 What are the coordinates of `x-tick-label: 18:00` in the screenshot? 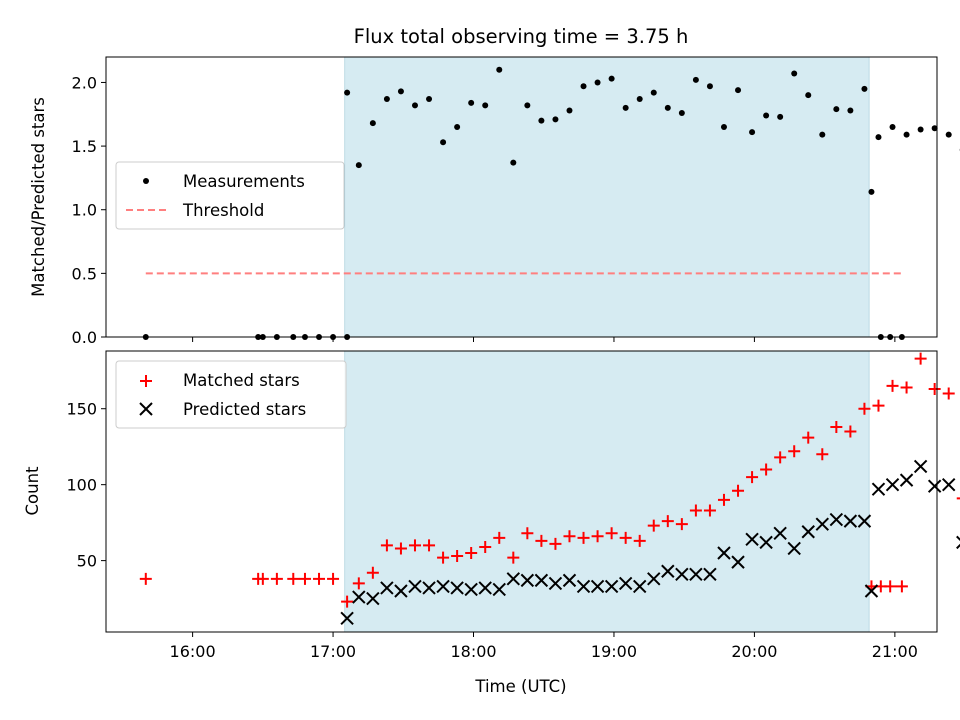 It's located at (473, 651).